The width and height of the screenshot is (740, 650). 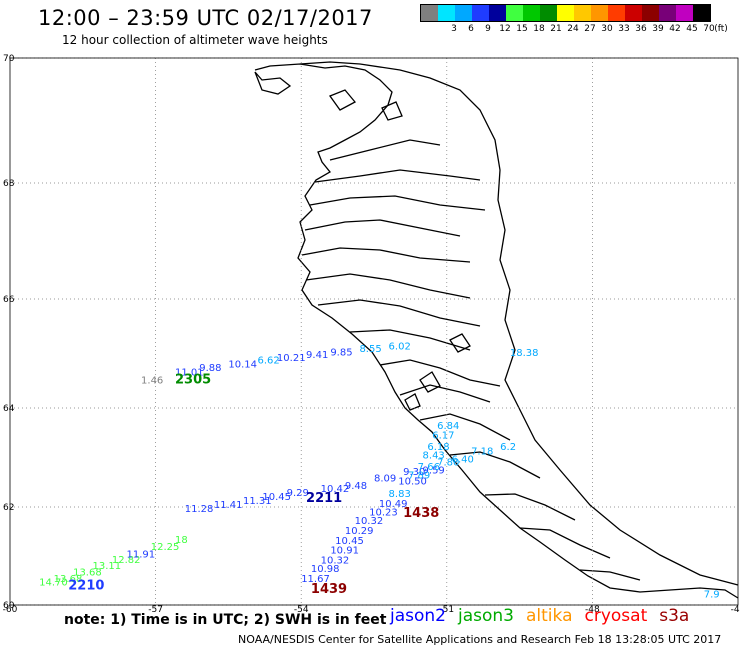 What do you see at coordinates (298, 493) in the screenshot?
I see `wave-height-value: 9.29` at bounding box center [298, 493].